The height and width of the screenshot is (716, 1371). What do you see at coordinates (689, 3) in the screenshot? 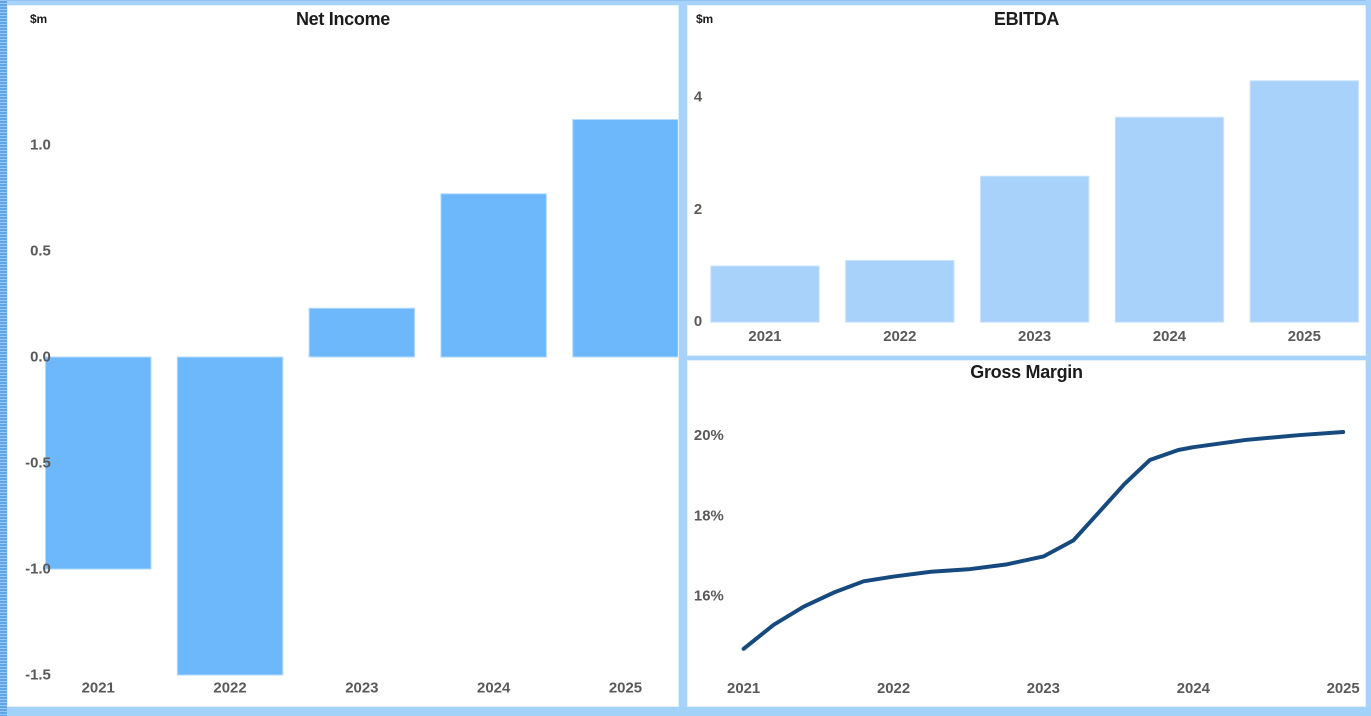
I see `window-top-border` at bounding box center [689, 3].